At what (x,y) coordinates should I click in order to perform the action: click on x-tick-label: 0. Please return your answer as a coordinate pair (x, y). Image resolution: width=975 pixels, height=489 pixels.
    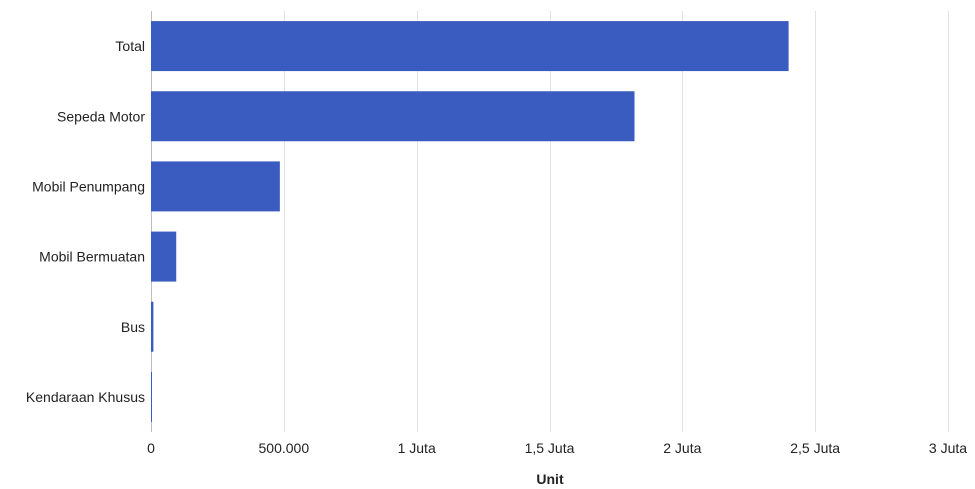
    Looking at the image, I should click on (151, 448).